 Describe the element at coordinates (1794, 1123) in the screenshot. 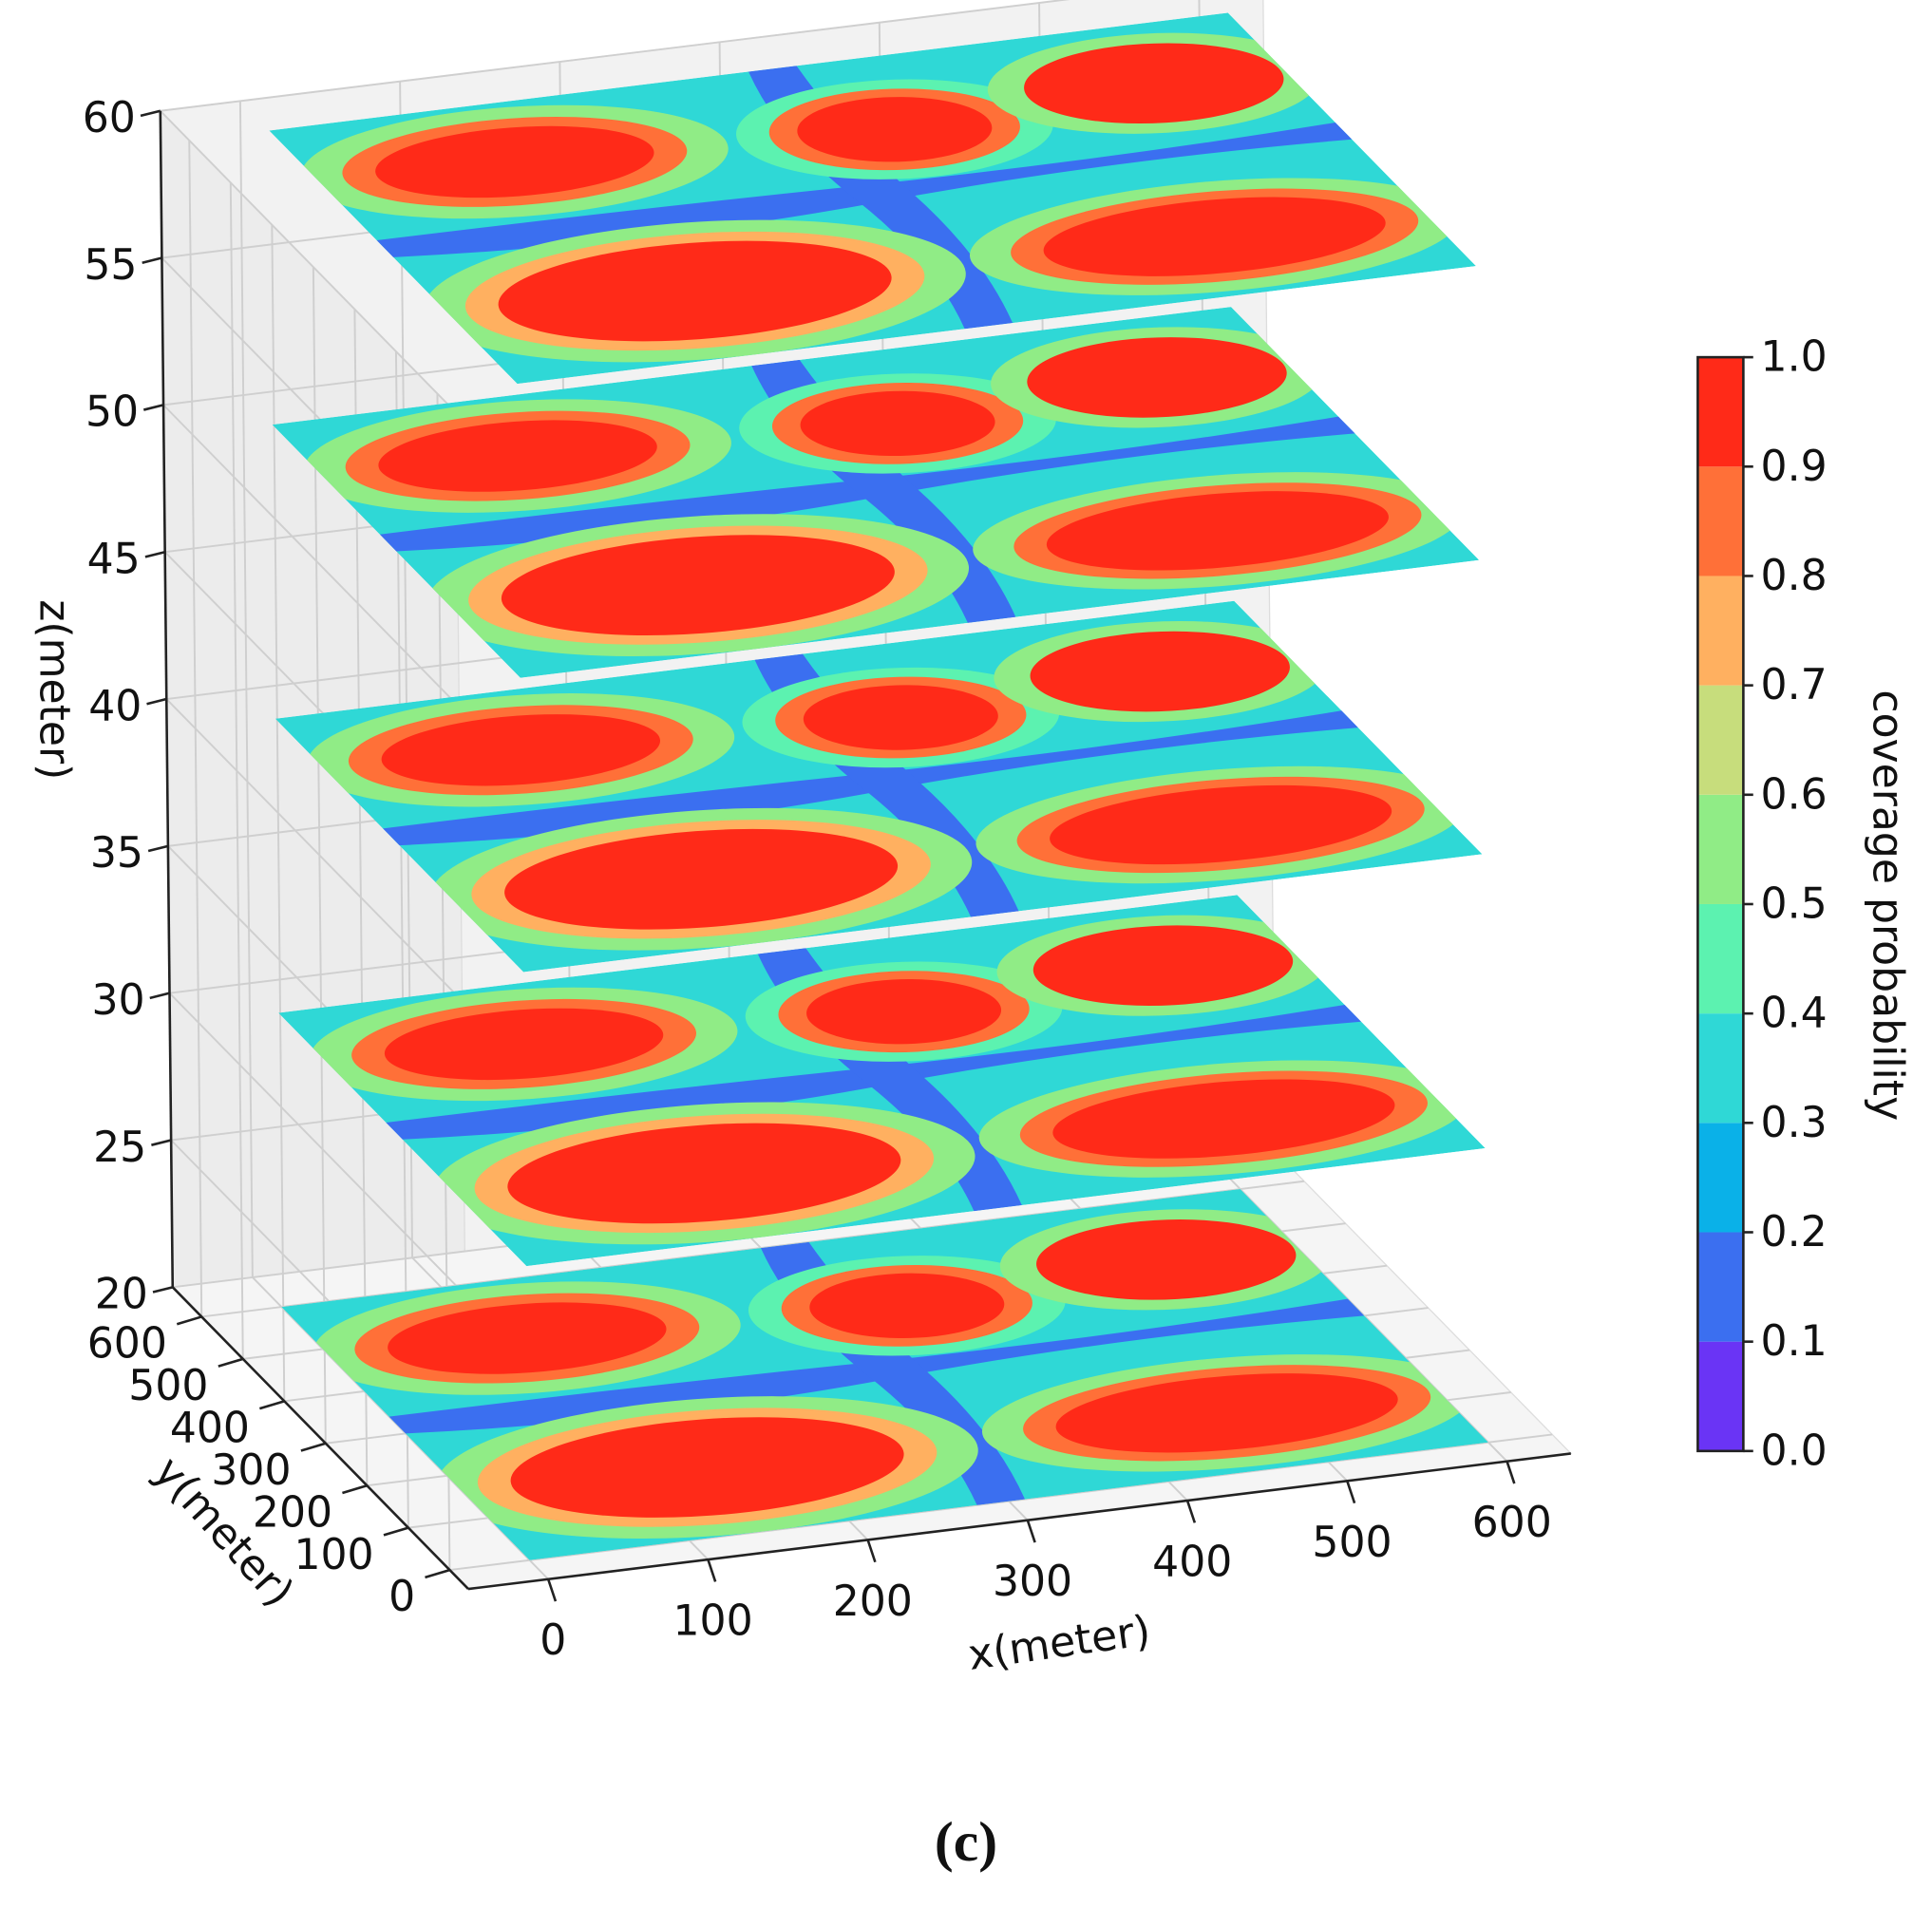

I see `colorbar-tick-label: 0.3` at that location.